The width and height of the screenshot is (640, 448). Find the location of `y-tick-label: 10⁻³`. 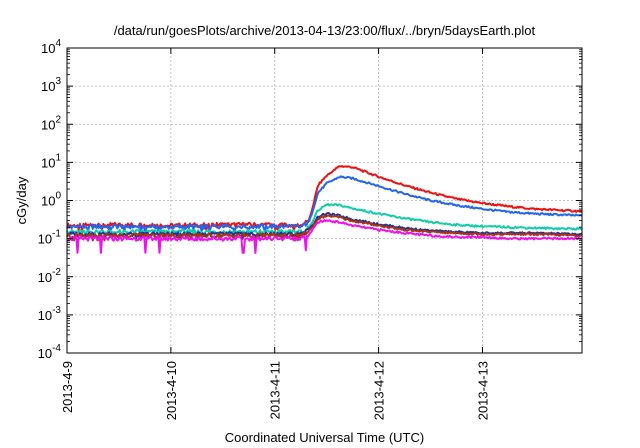

y-tick-label: 10⁻³ is located at coordinates (50, 314).